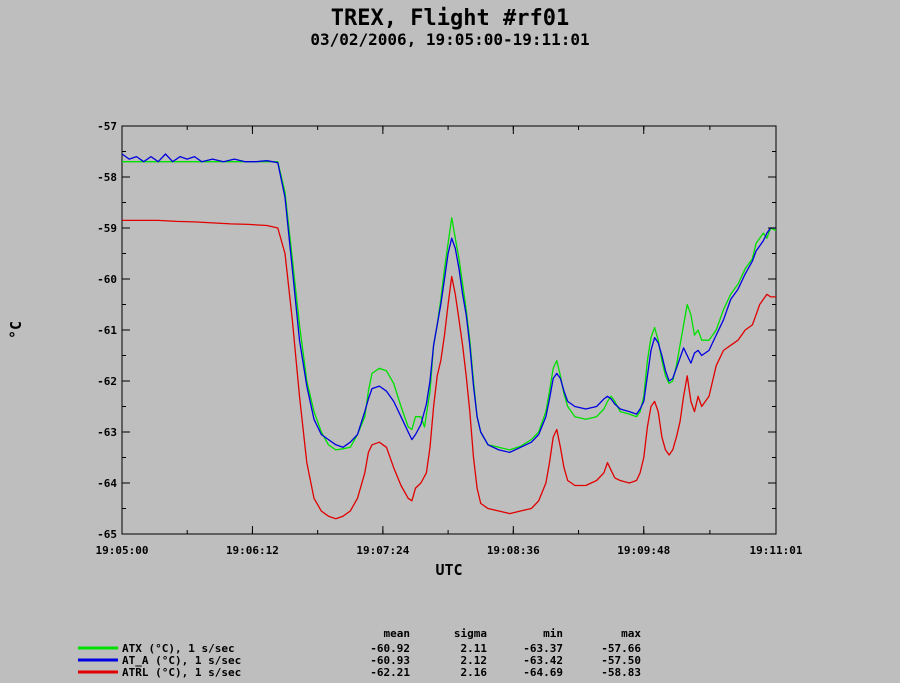 Image resolution: width=900 pixels, height=683 pixels. I want to click on x-axis-label: UTC, so click(448, 570).